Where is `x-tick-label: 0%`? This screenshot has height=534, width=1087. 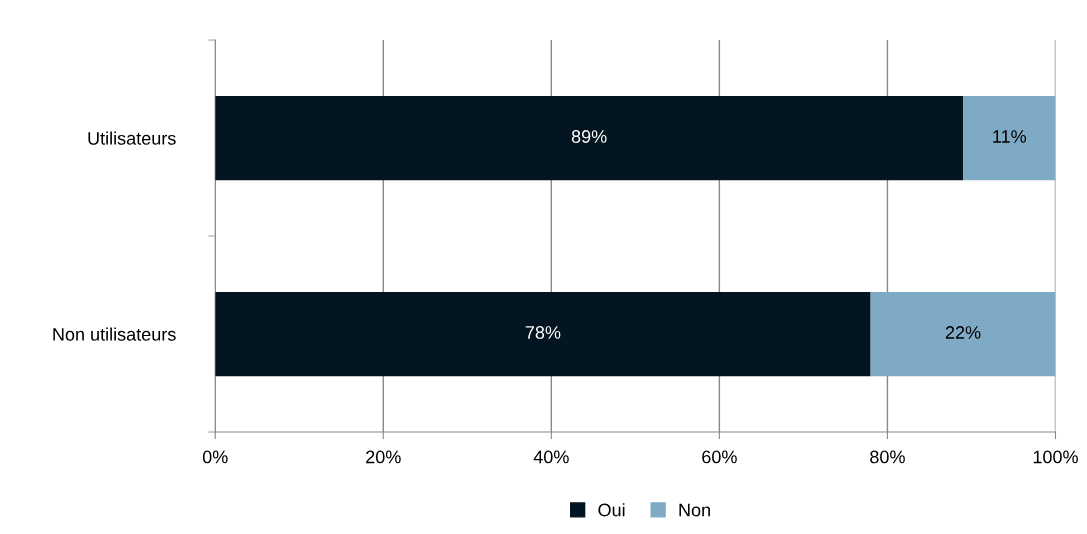 x-tick-label: 0% is located at coordinates (215, 457).